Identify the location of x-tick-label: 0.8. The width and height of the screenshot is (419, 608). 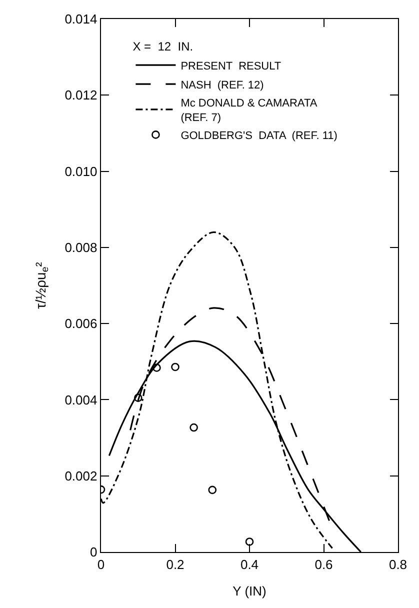
(398, 564).